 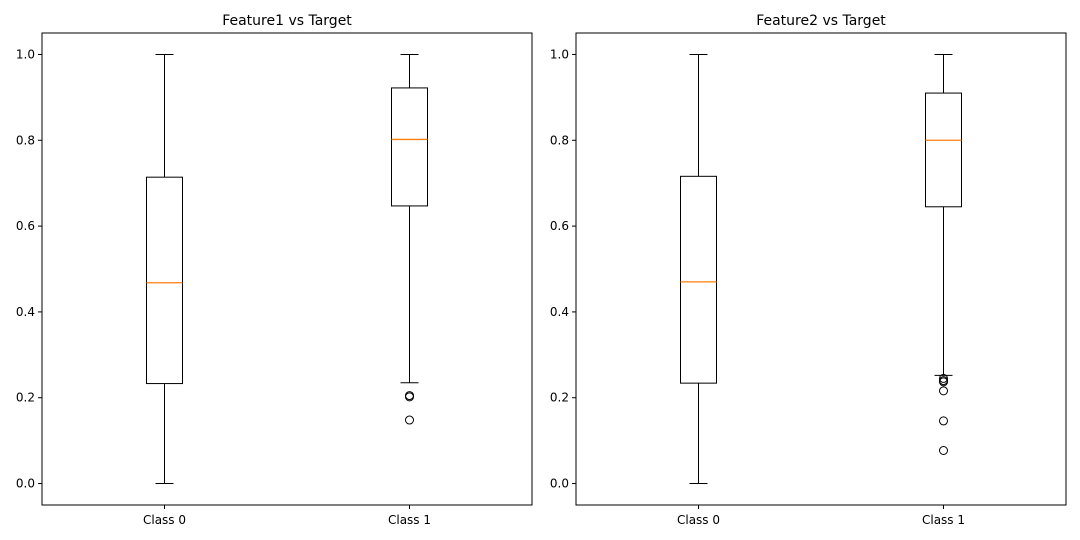 What do you see at coordinates (559, 54) in the screenshot?
I see `chart-2-y-tick-label: 1.0` at bounding box center [559, 54].